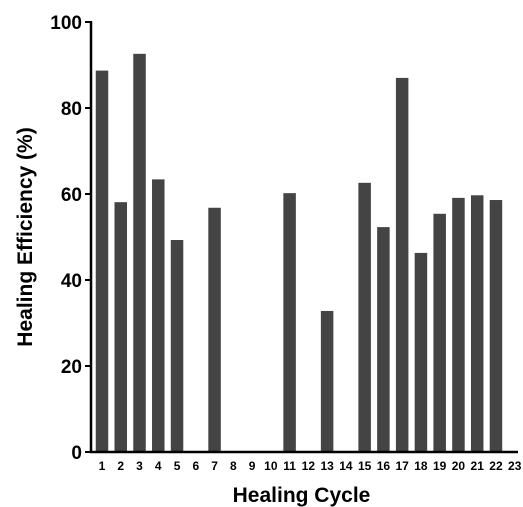 The image size is (523, 507). What do you see at coordinates (120, 466) in the screenshot?
I see `x-tick-label: 2` at bounding box center [120, 466].